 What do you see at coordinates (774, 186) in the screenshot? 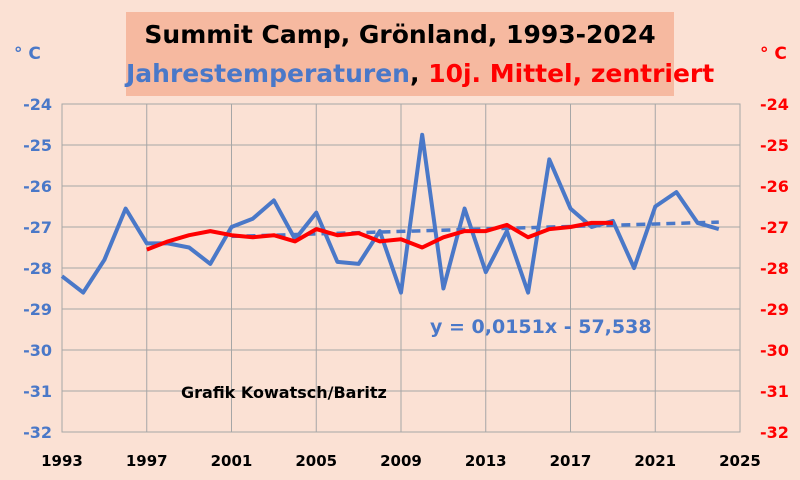
I see `y-tick-label-right: -26` at bounding box center [774, 186].